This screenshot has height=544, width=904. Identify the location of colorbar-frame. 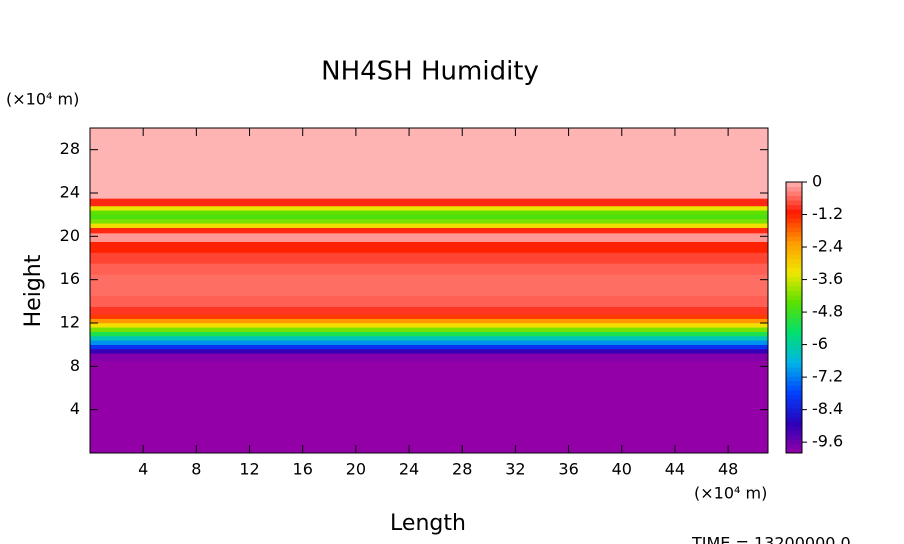
(794, 317).